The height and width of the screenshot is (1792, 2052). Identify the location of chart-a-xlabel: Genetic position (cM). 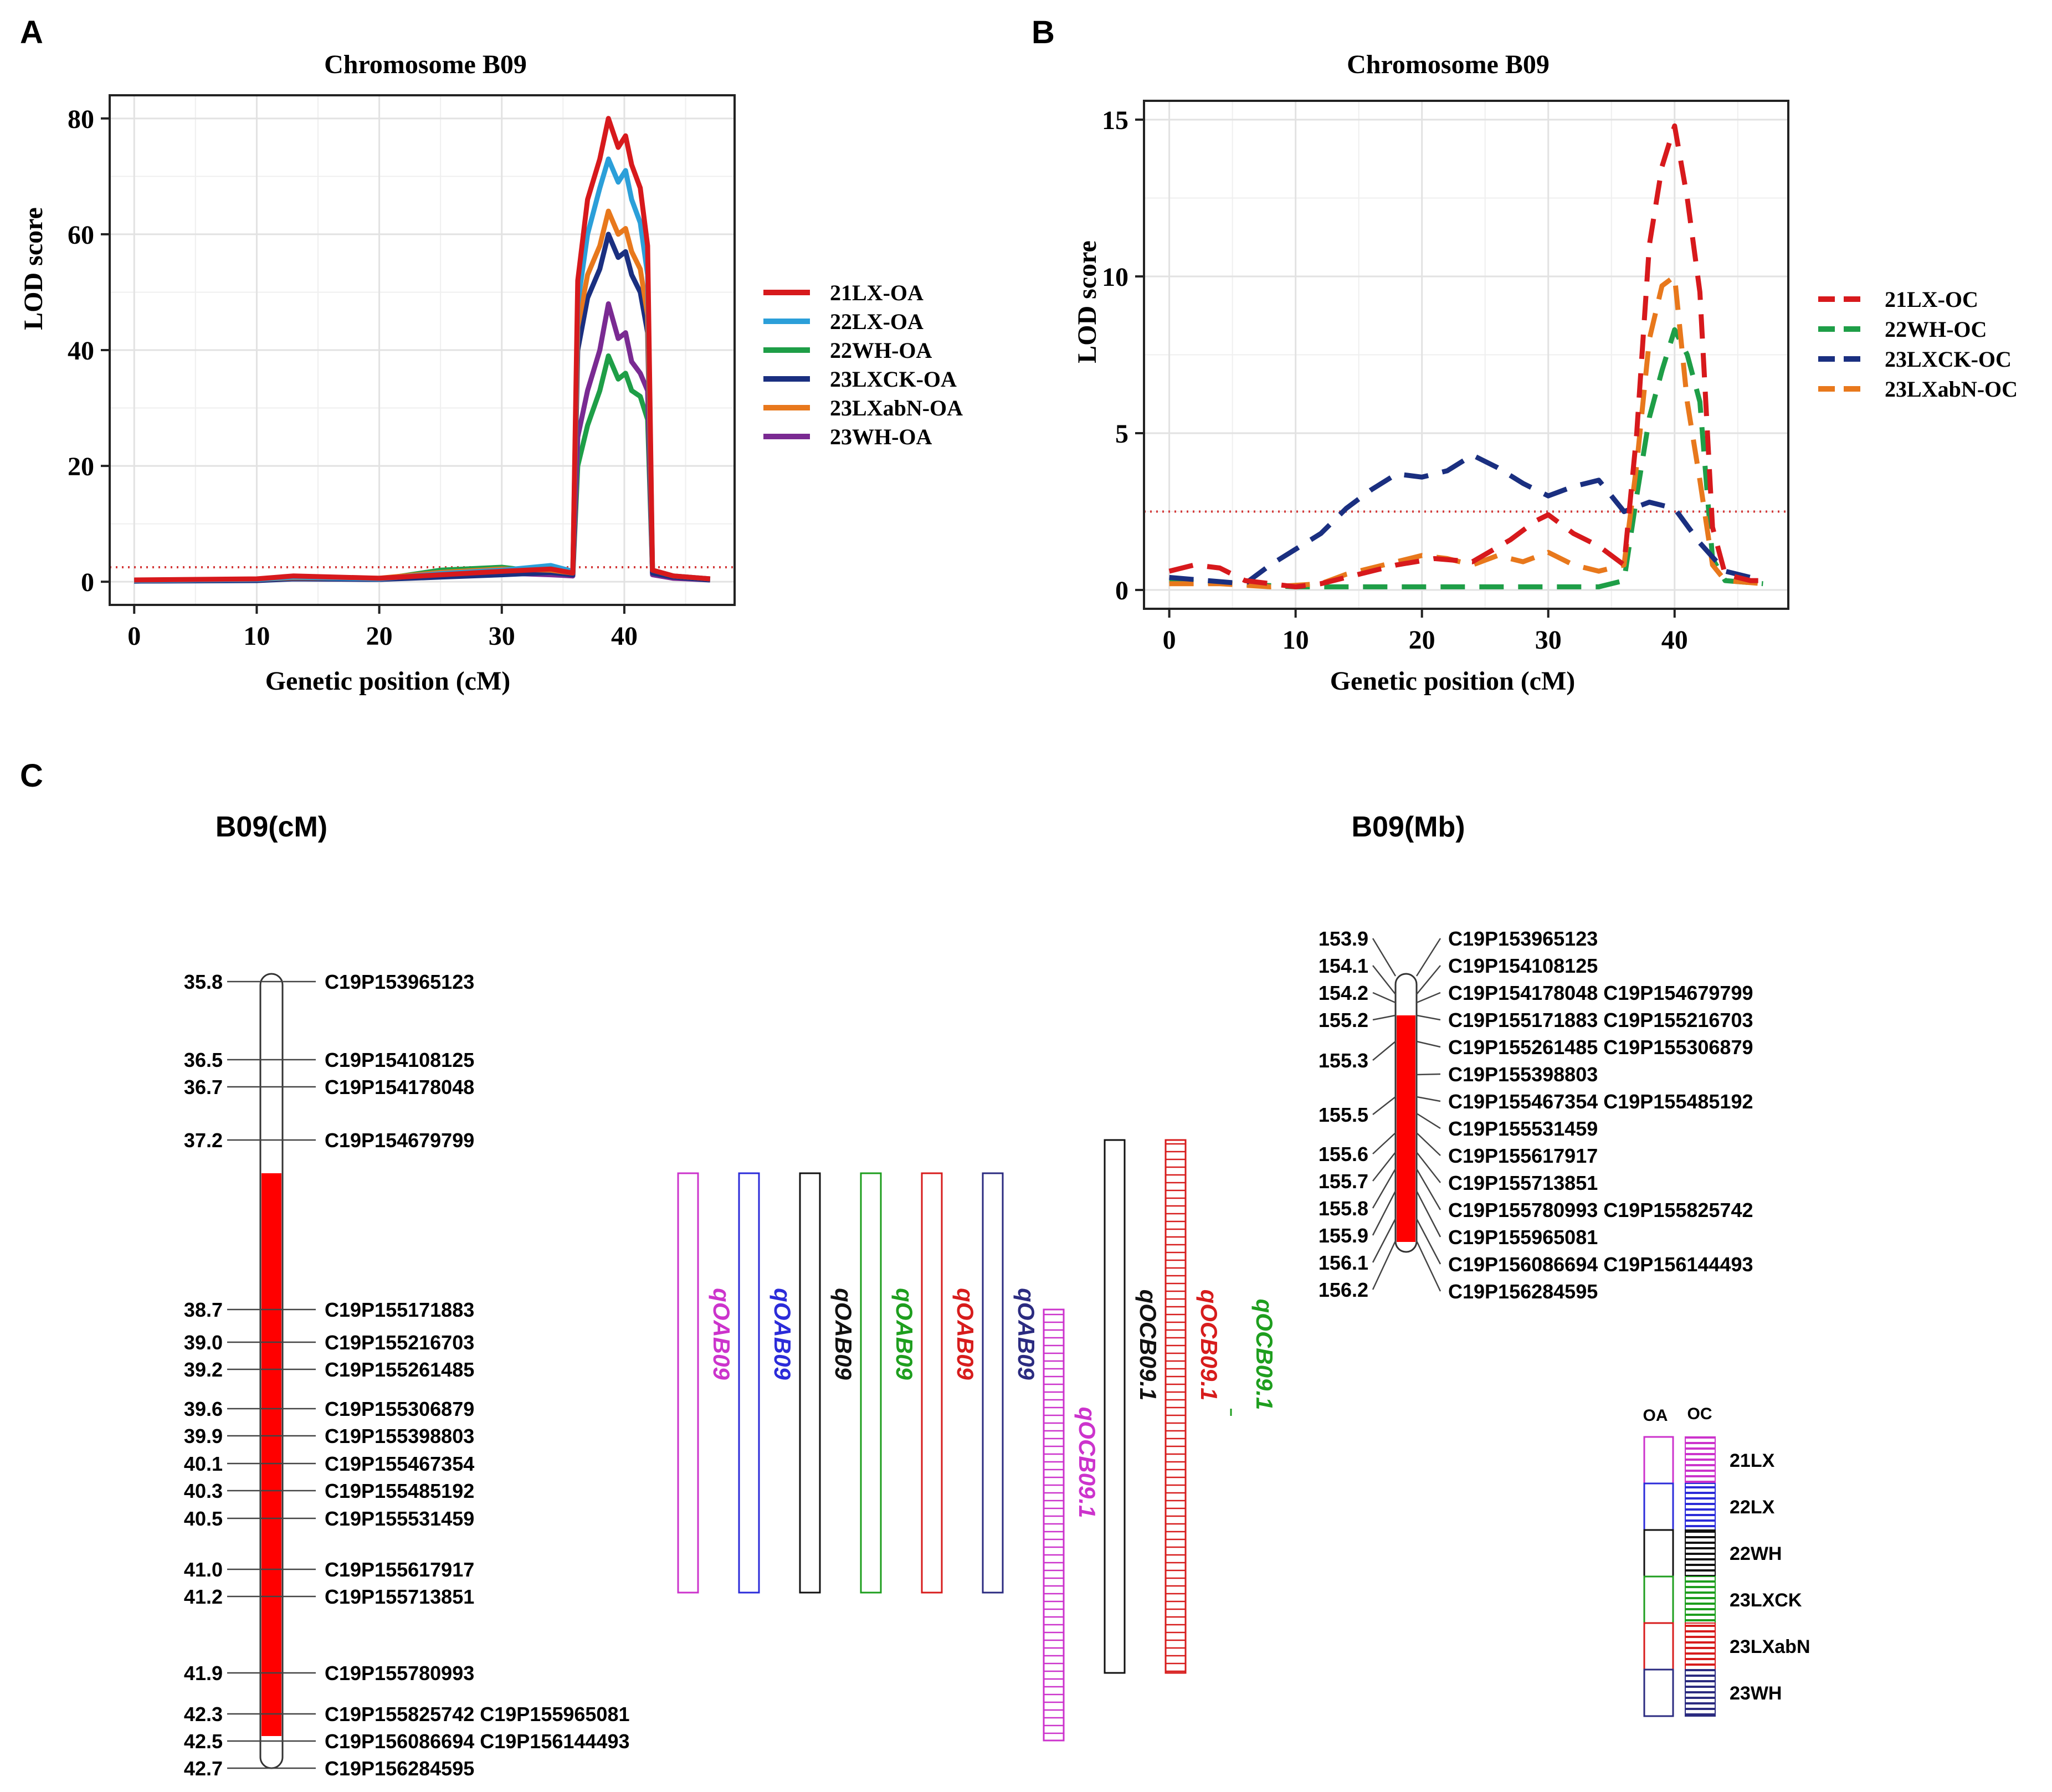
(388, 681).